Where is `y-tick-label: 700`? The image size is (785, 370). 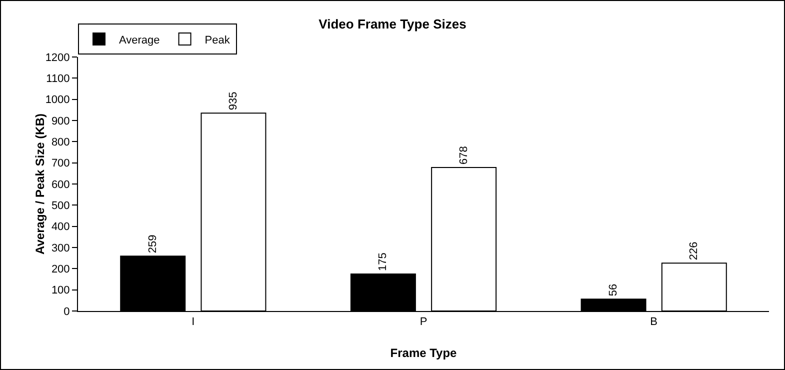 y-tick-label: 700 is located at coordinates (60, 164).